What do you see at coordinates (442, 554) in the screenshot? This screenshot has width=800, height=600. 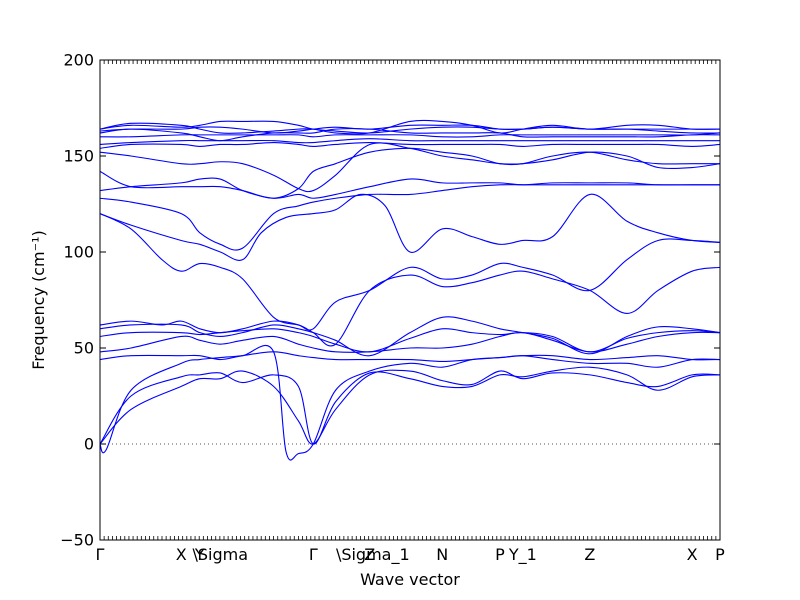 I see `x-tick-label: N` at bounding box center [442, 554].